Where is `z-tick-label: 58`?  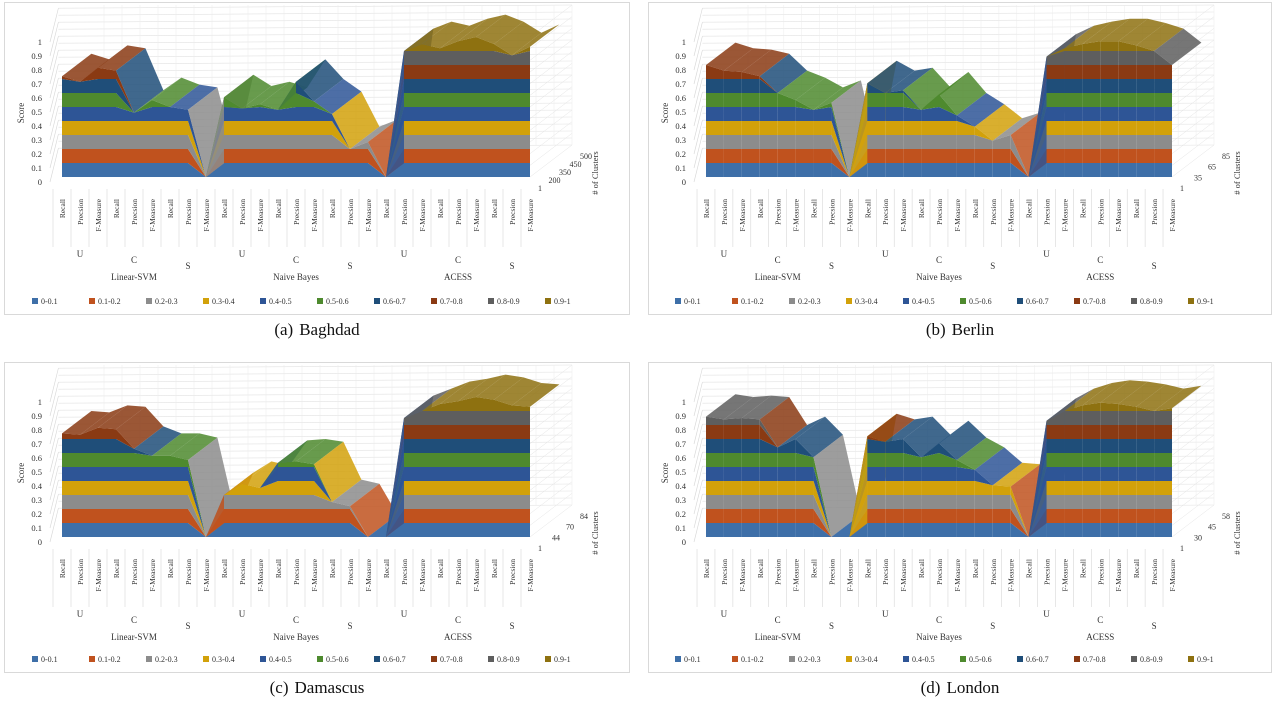
z-tick-label: 58 is located at coordinates (1226, 516).